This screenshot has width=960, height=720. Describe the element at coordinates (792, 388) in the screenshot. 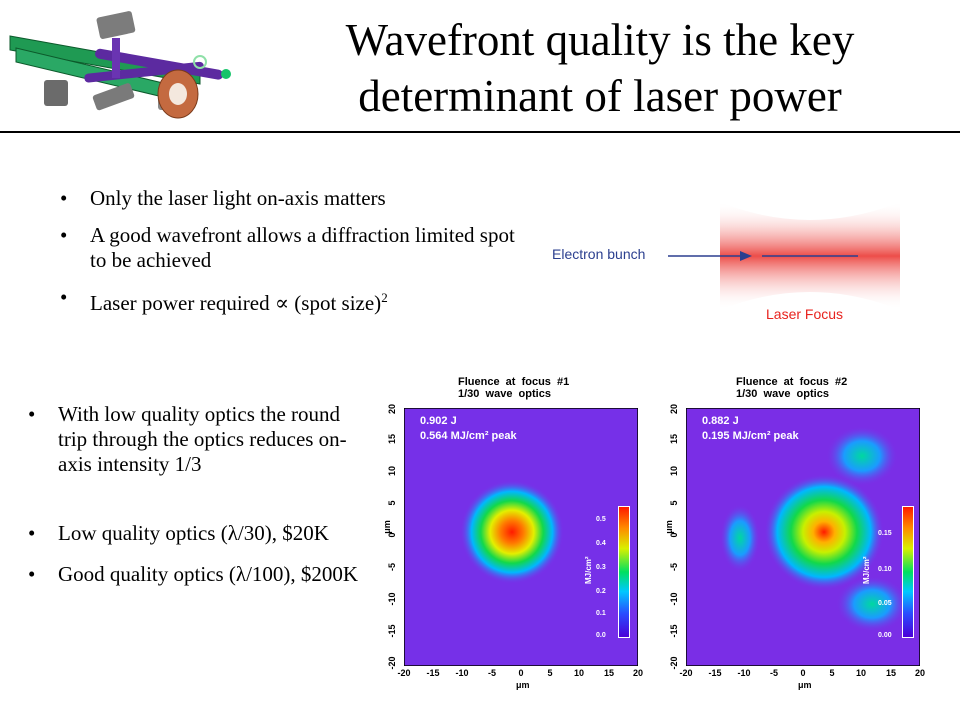

I see `plot-2-title: Fluence at focus #2 1/30 wave optics` at that location.